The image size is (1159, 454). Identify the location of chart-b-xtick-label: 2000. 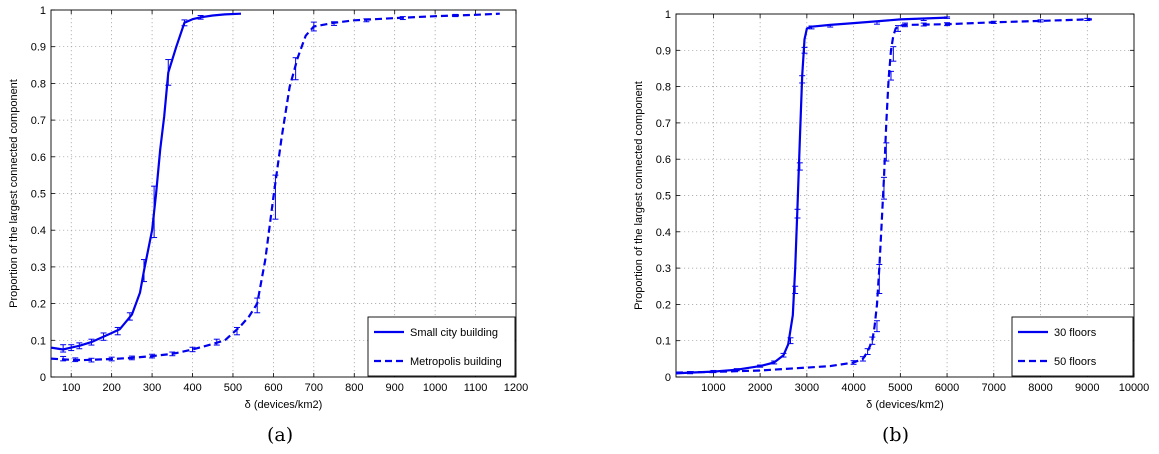
(760, 388).